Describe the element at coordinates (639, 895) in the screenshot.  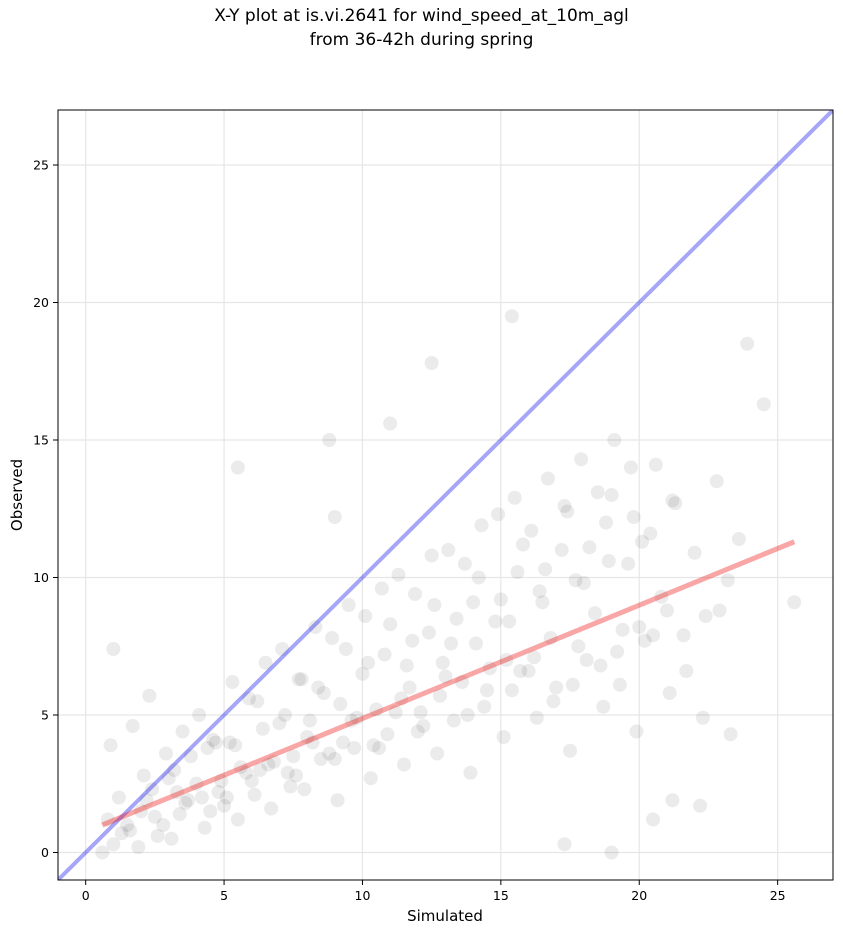
I see `x-tick-label: 20` at that location.